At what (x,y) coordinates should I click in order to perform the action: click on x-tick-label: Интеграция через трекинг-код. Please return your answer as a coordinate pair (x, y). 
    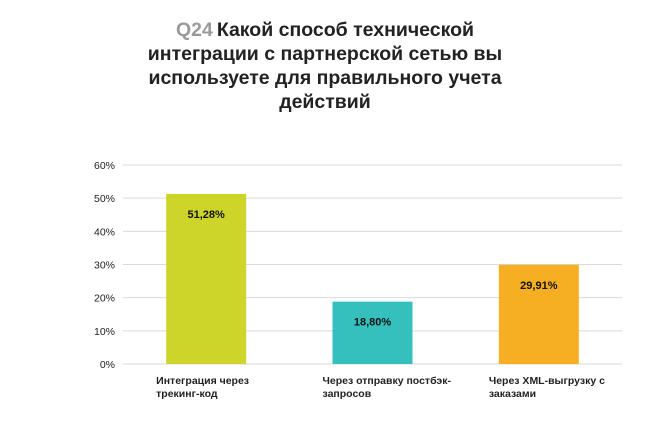
    Looking at the image, I should click on (203, 387).